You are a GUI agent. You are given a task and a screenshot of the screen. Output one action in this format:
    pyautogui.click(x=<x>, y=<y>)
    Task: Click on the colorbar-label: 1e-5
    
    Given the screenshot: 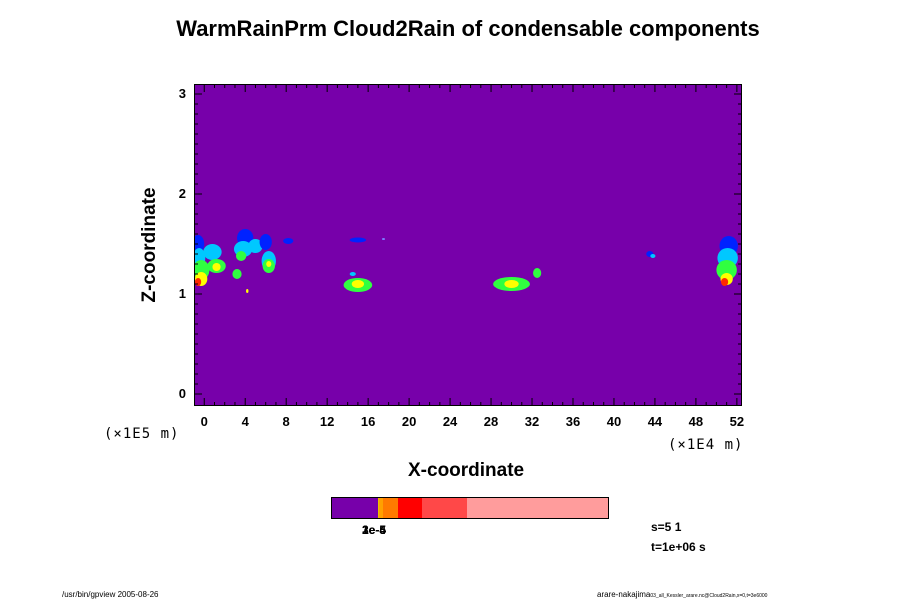 What is the action you would take?
    pyautogui.click(x=374, y=530)
    